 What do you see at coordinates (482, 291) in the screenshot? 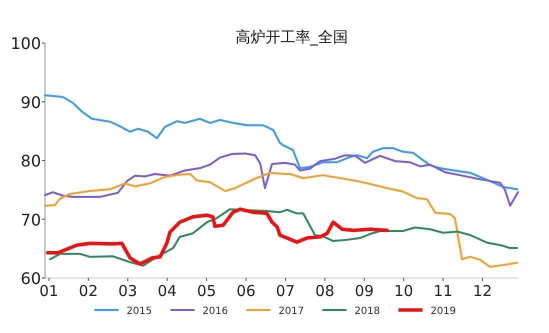
I see `x-tick-label: 12` at bounding box center [482, 291].